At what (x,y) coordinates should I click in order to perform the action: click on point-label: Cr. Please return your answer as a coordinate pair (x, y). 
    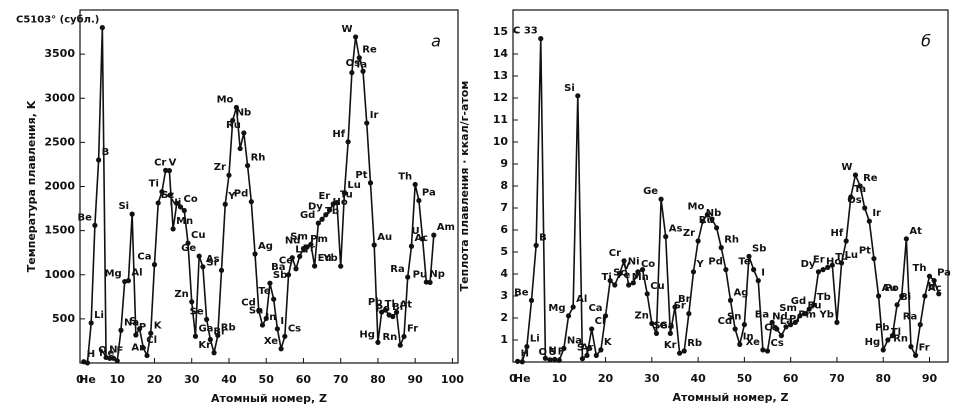
    Looking at the image, I should click on (160, 163).